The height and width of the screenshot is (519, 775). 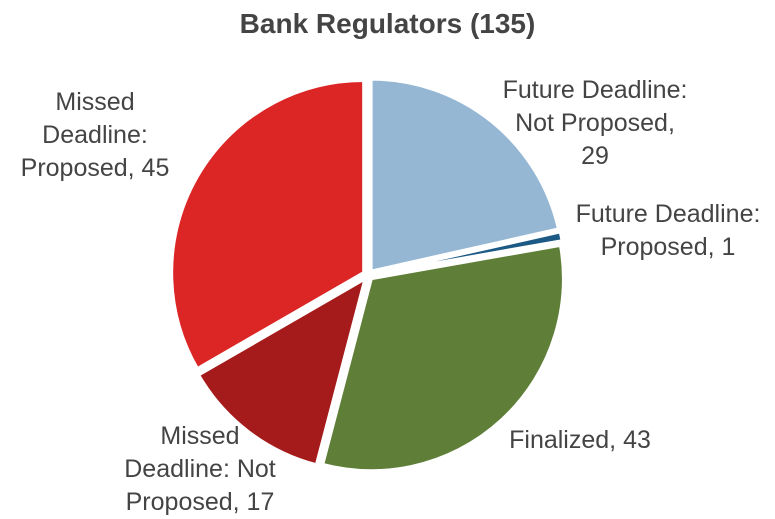 What do you see at coordinates (387, 23) in the screenshot?
I see `chart-title: Bank Regulators (135)` at bounding box center [387, 23].